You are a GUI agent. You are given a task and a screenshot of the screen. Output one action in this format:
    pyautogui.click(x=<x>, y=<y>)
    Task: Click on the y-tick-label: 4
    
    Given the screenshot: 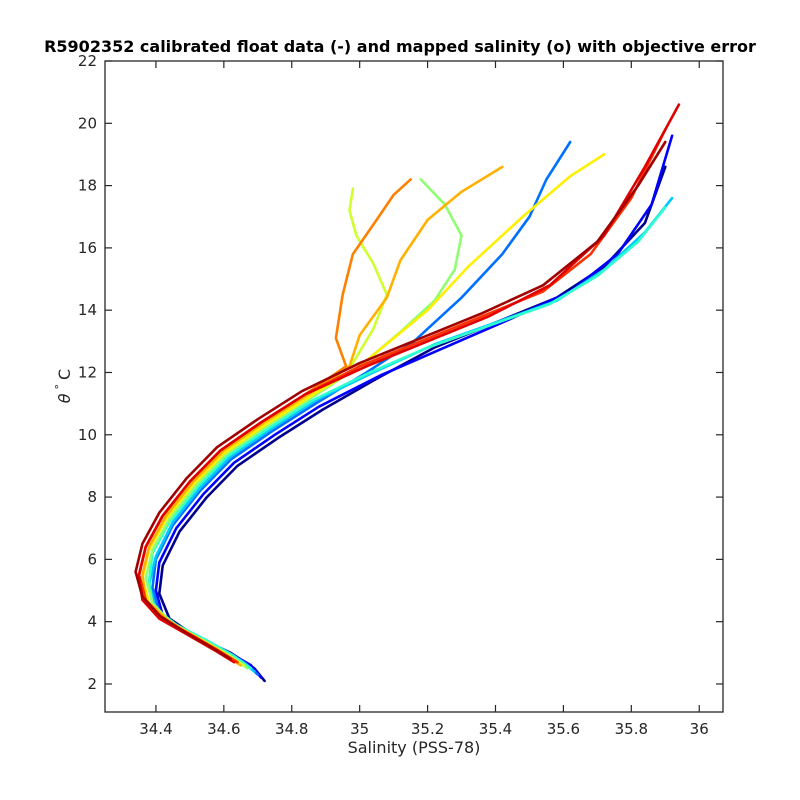 What is the action you would take?
    pyautogui.click(x=92, y=622)
    